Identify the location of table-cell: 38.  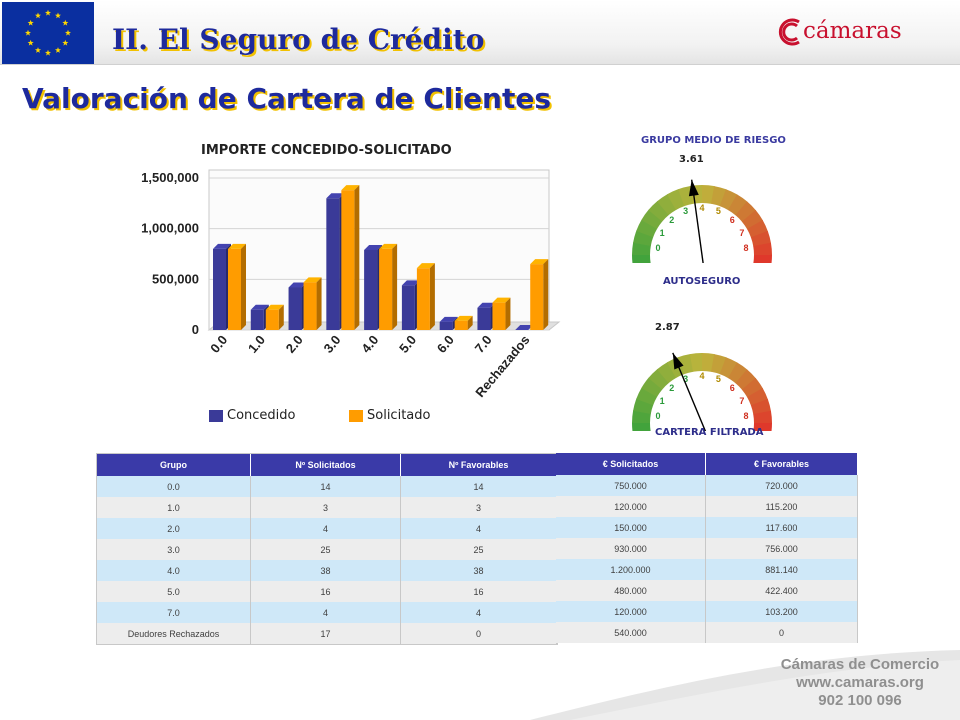
(326, 570).